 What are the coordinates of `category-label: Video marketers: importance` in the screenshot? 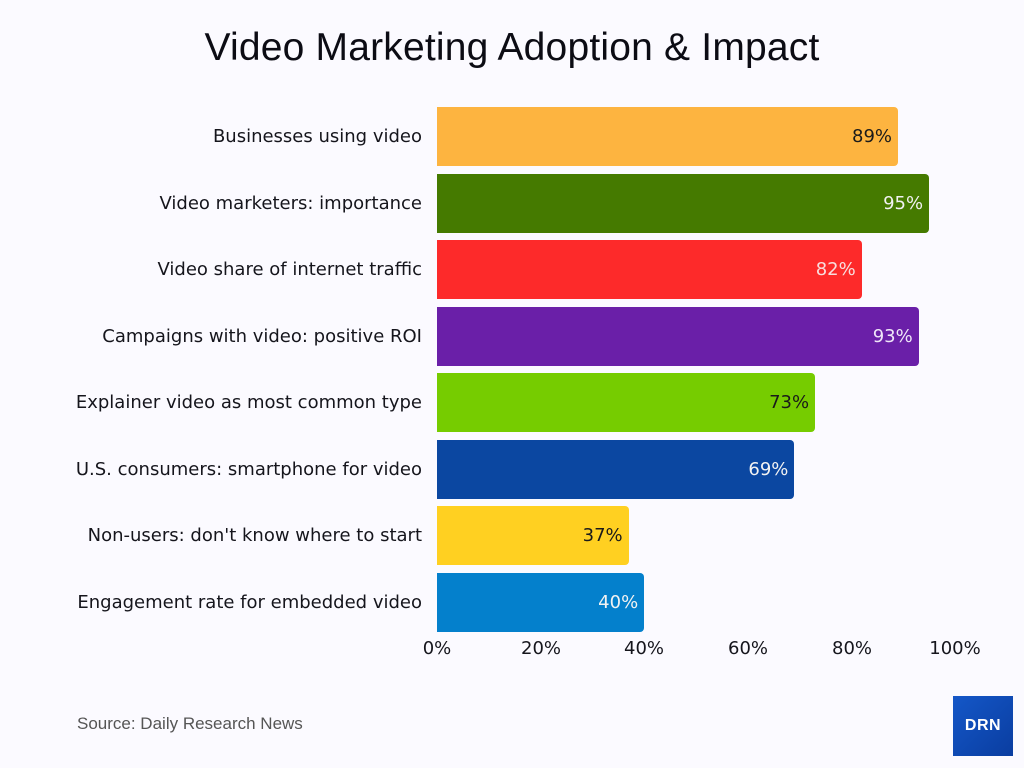 It's located at (290, 203).